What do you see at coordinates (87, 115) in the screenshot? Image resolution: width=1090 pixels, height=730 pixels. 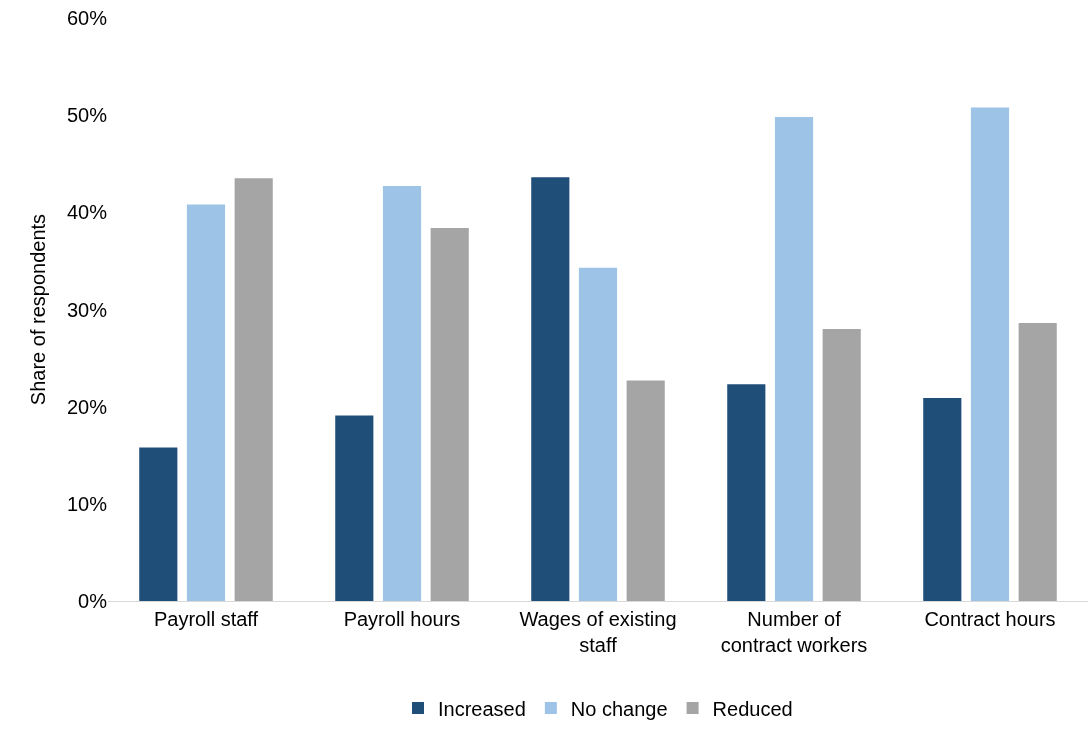 I see `y-tick-label: 50%` at bounding box center [87, 115].